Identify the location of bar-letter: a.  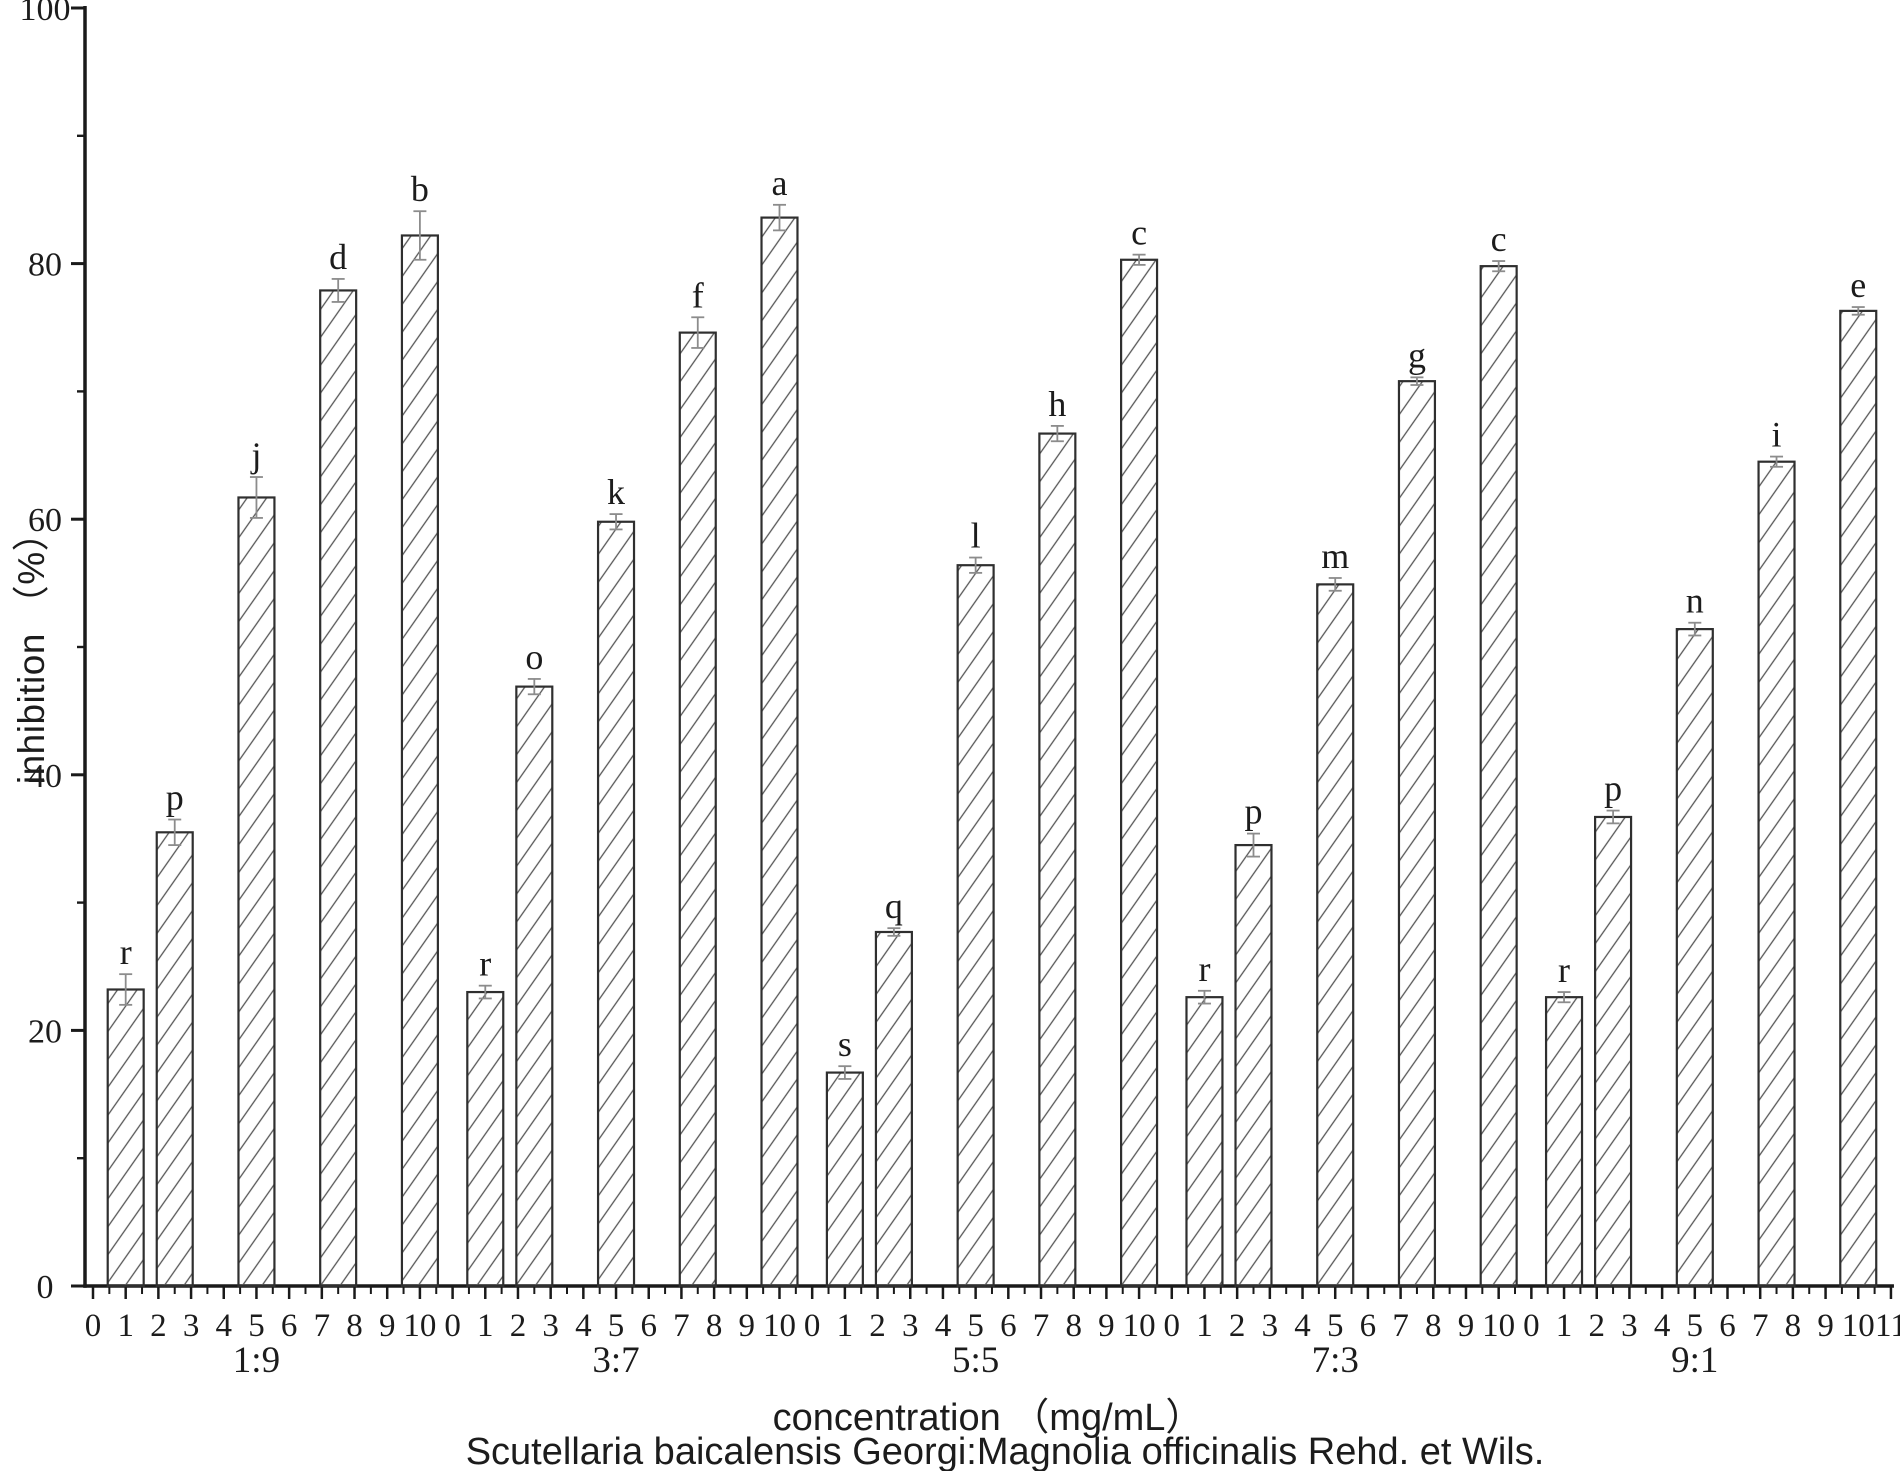
(779, 183).